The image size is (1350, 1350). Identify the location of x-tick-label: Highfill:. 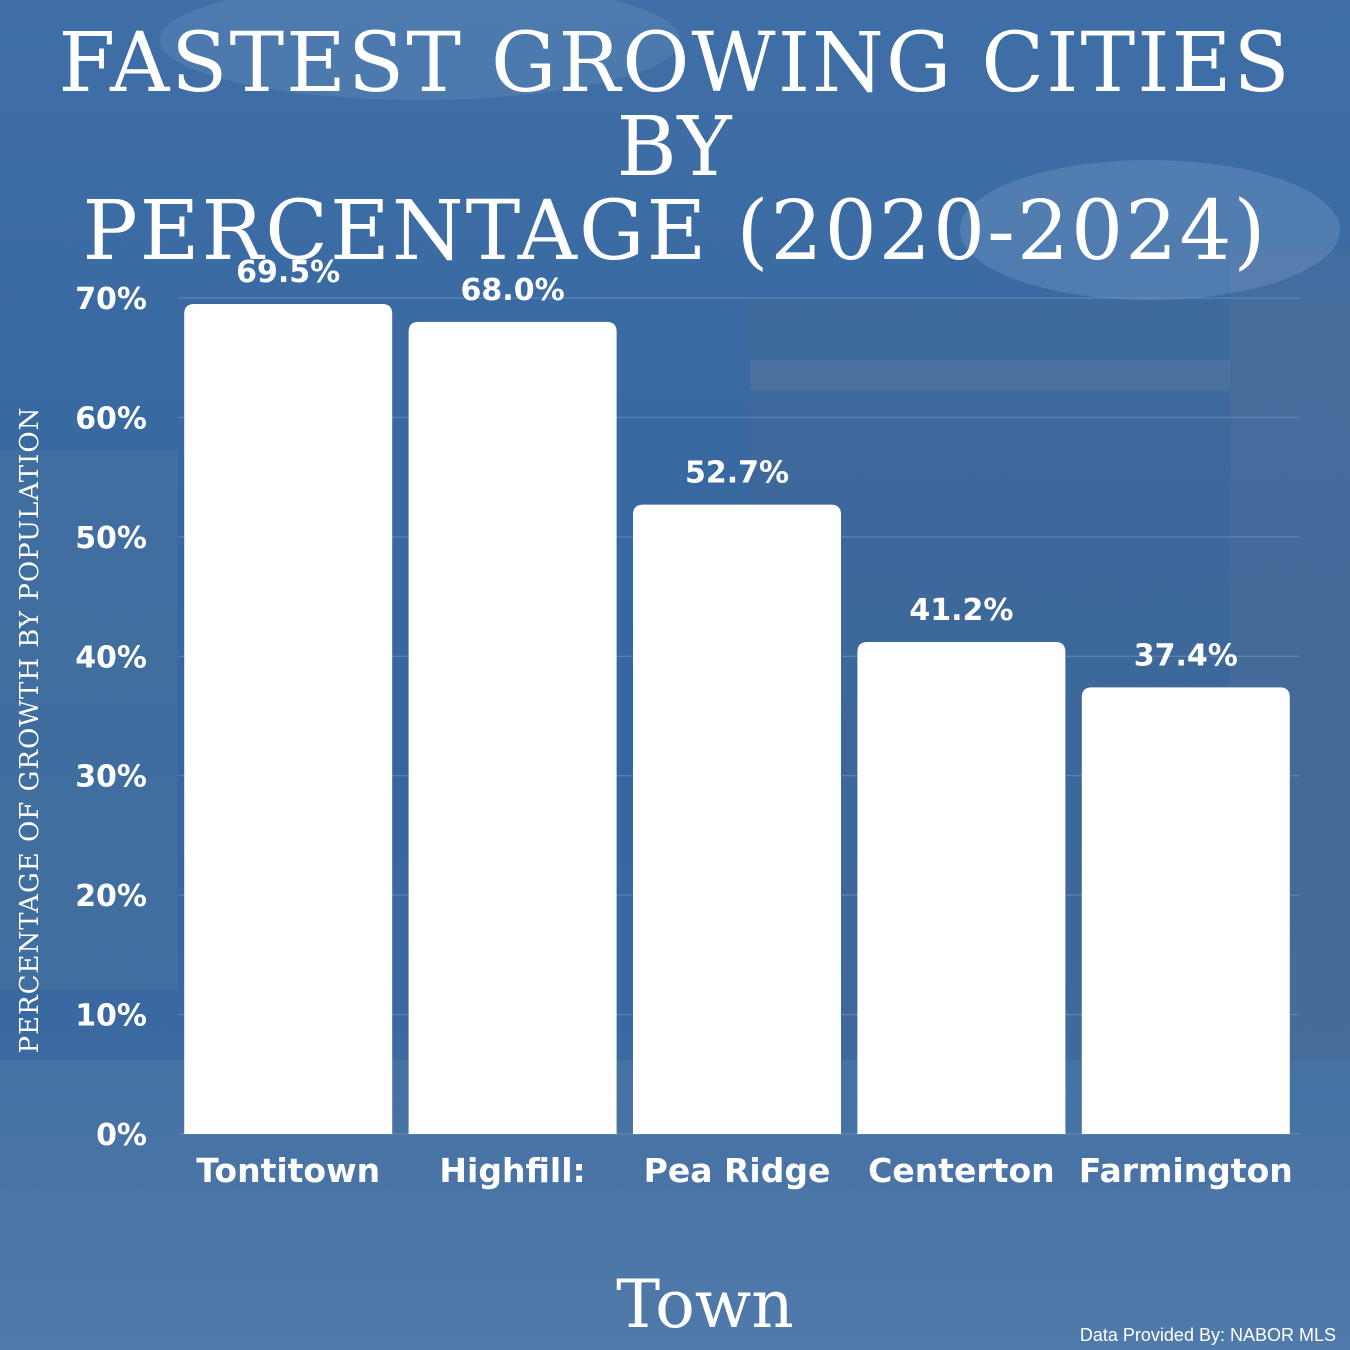
(512, 1170).